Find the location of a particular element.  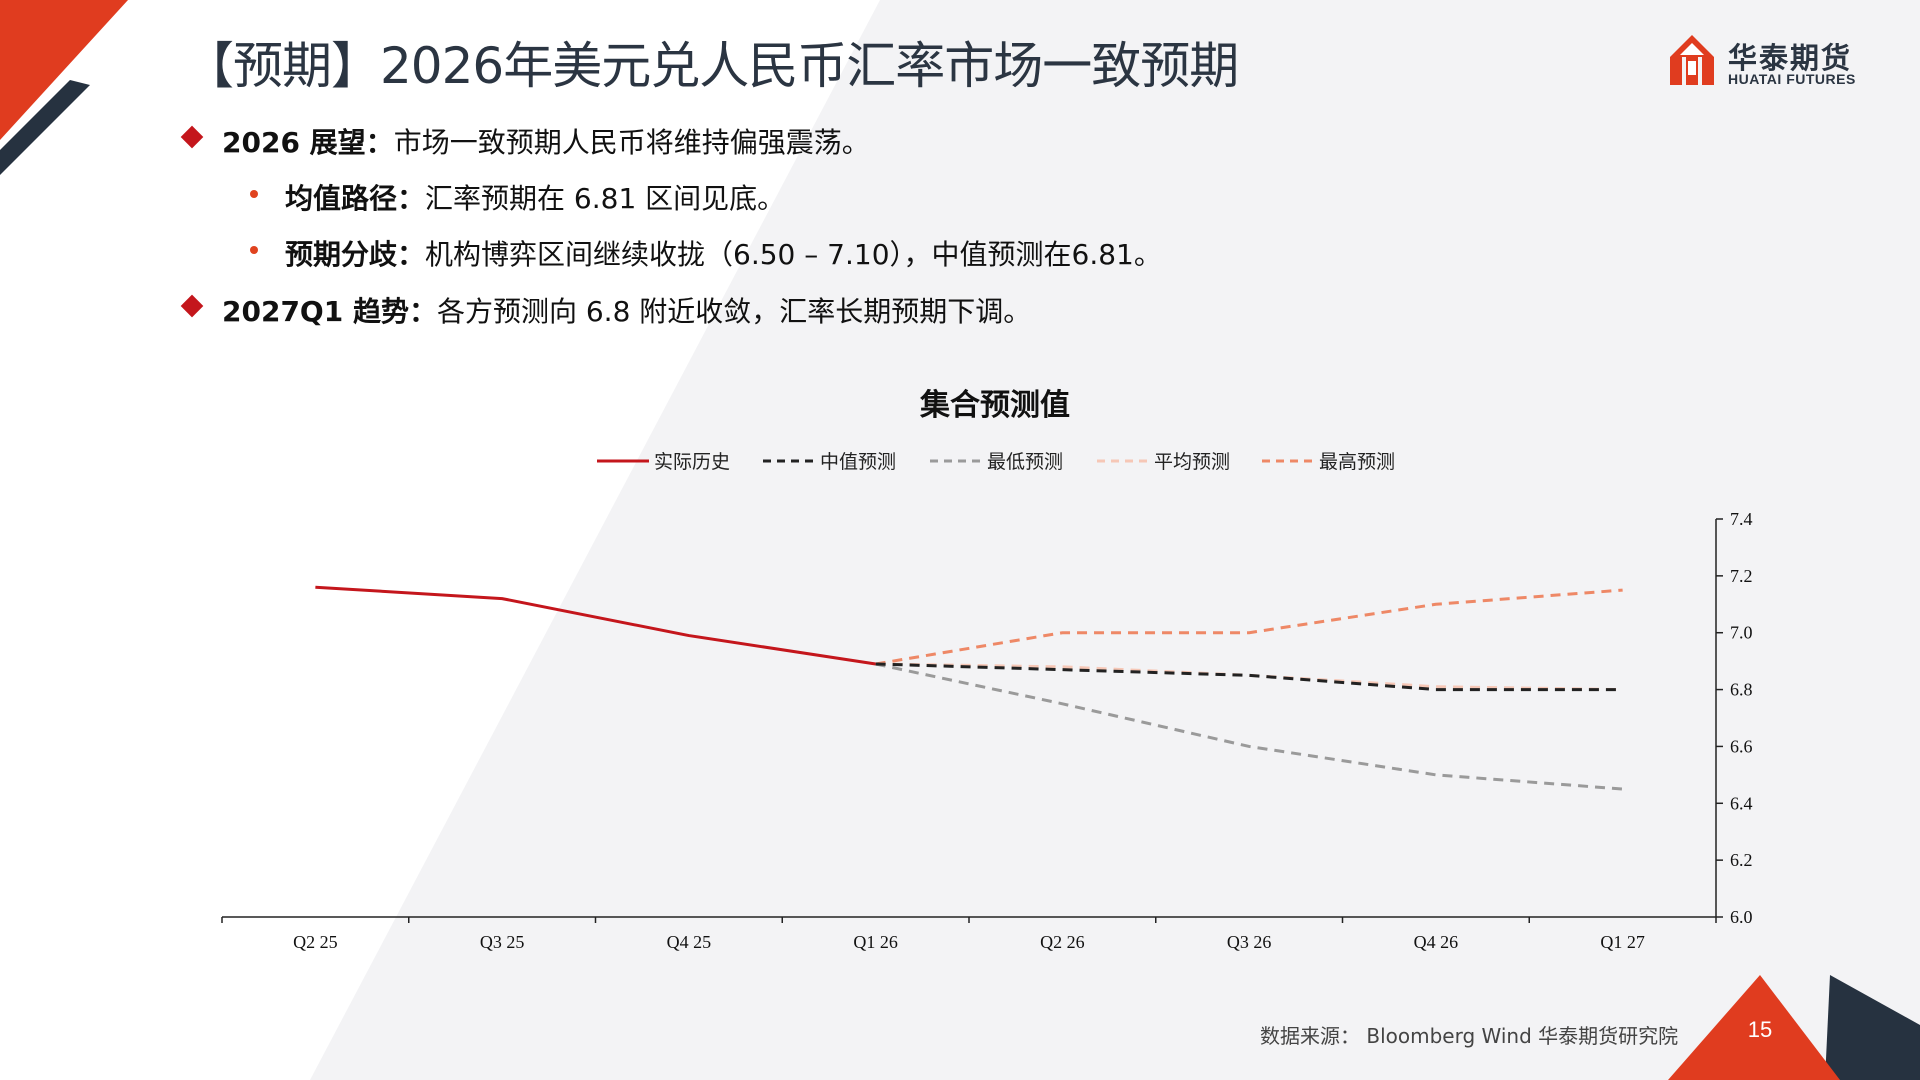

bullet-divergence: 预期分歧：机构博弈区间继续收拢（6.50 – 7.10），中值预测在6.81。 is located at coordinates (723, 253).